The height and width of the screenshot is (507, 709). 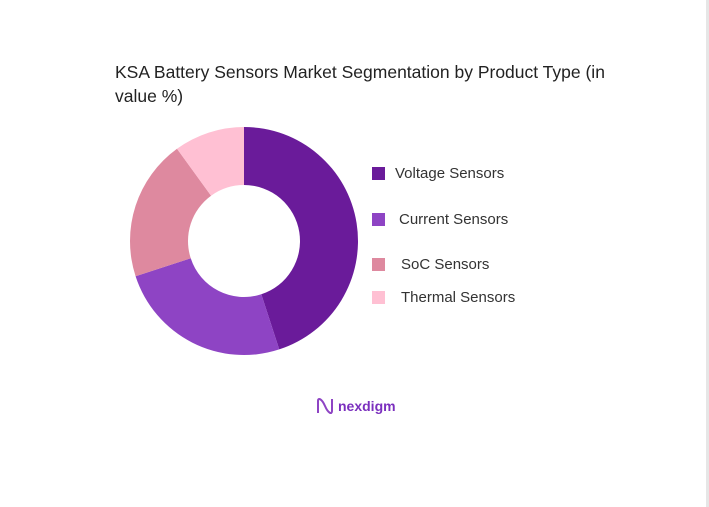 What do you see at coordinates (445, 264) in the screenshot?
I see `legend-label: SoC Sensors` at bounding box center [445, 264].